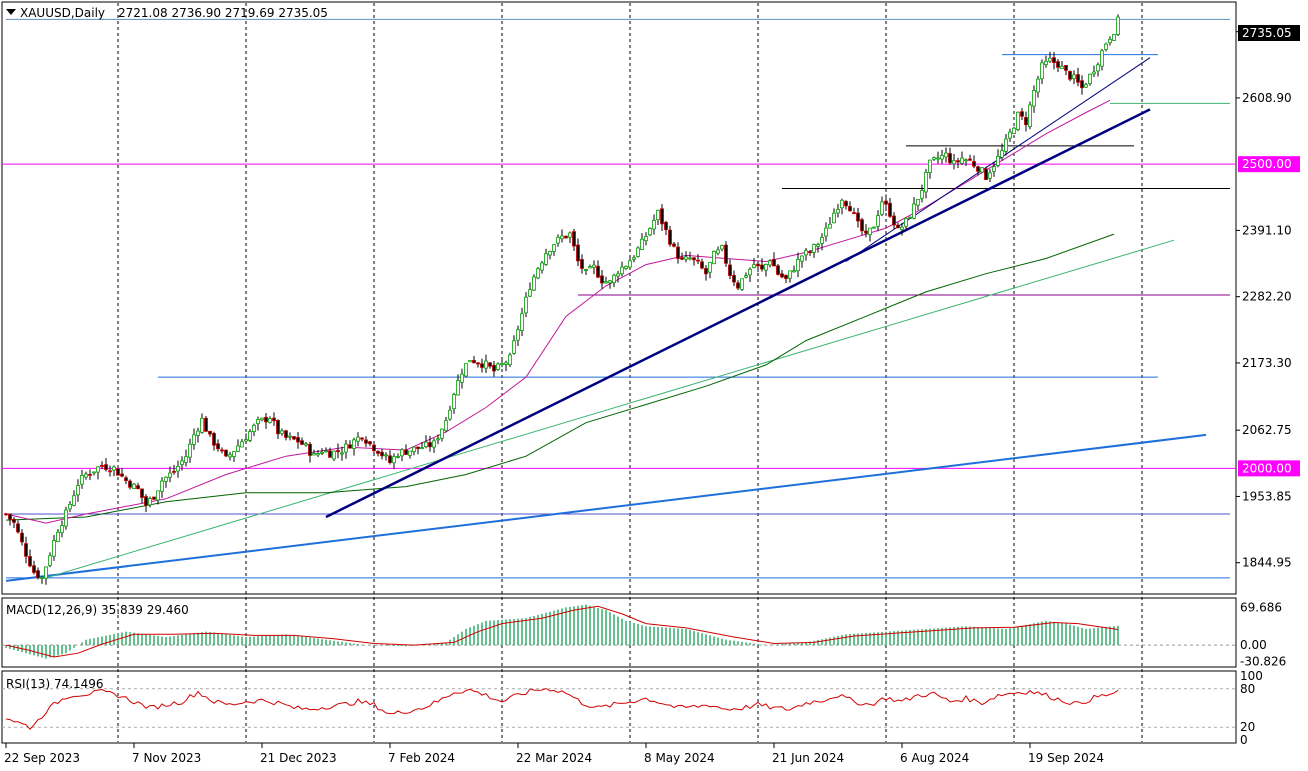 Image resolution: width=1308 pixels, height=771 pixels. What do you see at coordinates (97, 610) in the screenshot?
I see `macd-header: MACD(12,26,9) 35.839 29.460` at bounding box center [97, 610].